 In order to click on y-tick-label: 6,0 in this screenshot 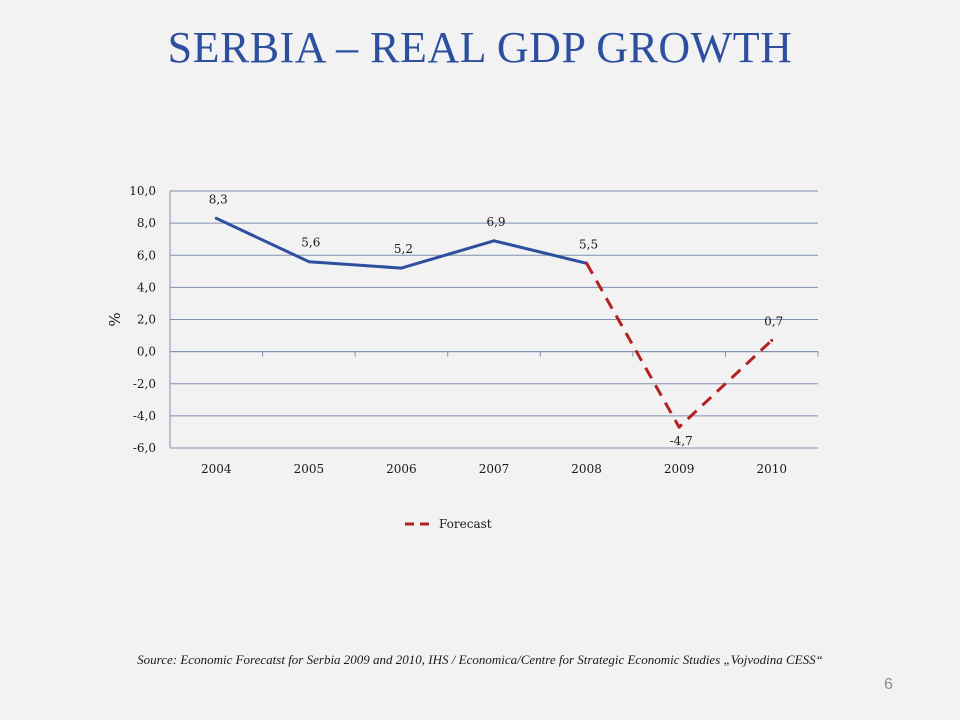, I will do `click(146, 255)`.